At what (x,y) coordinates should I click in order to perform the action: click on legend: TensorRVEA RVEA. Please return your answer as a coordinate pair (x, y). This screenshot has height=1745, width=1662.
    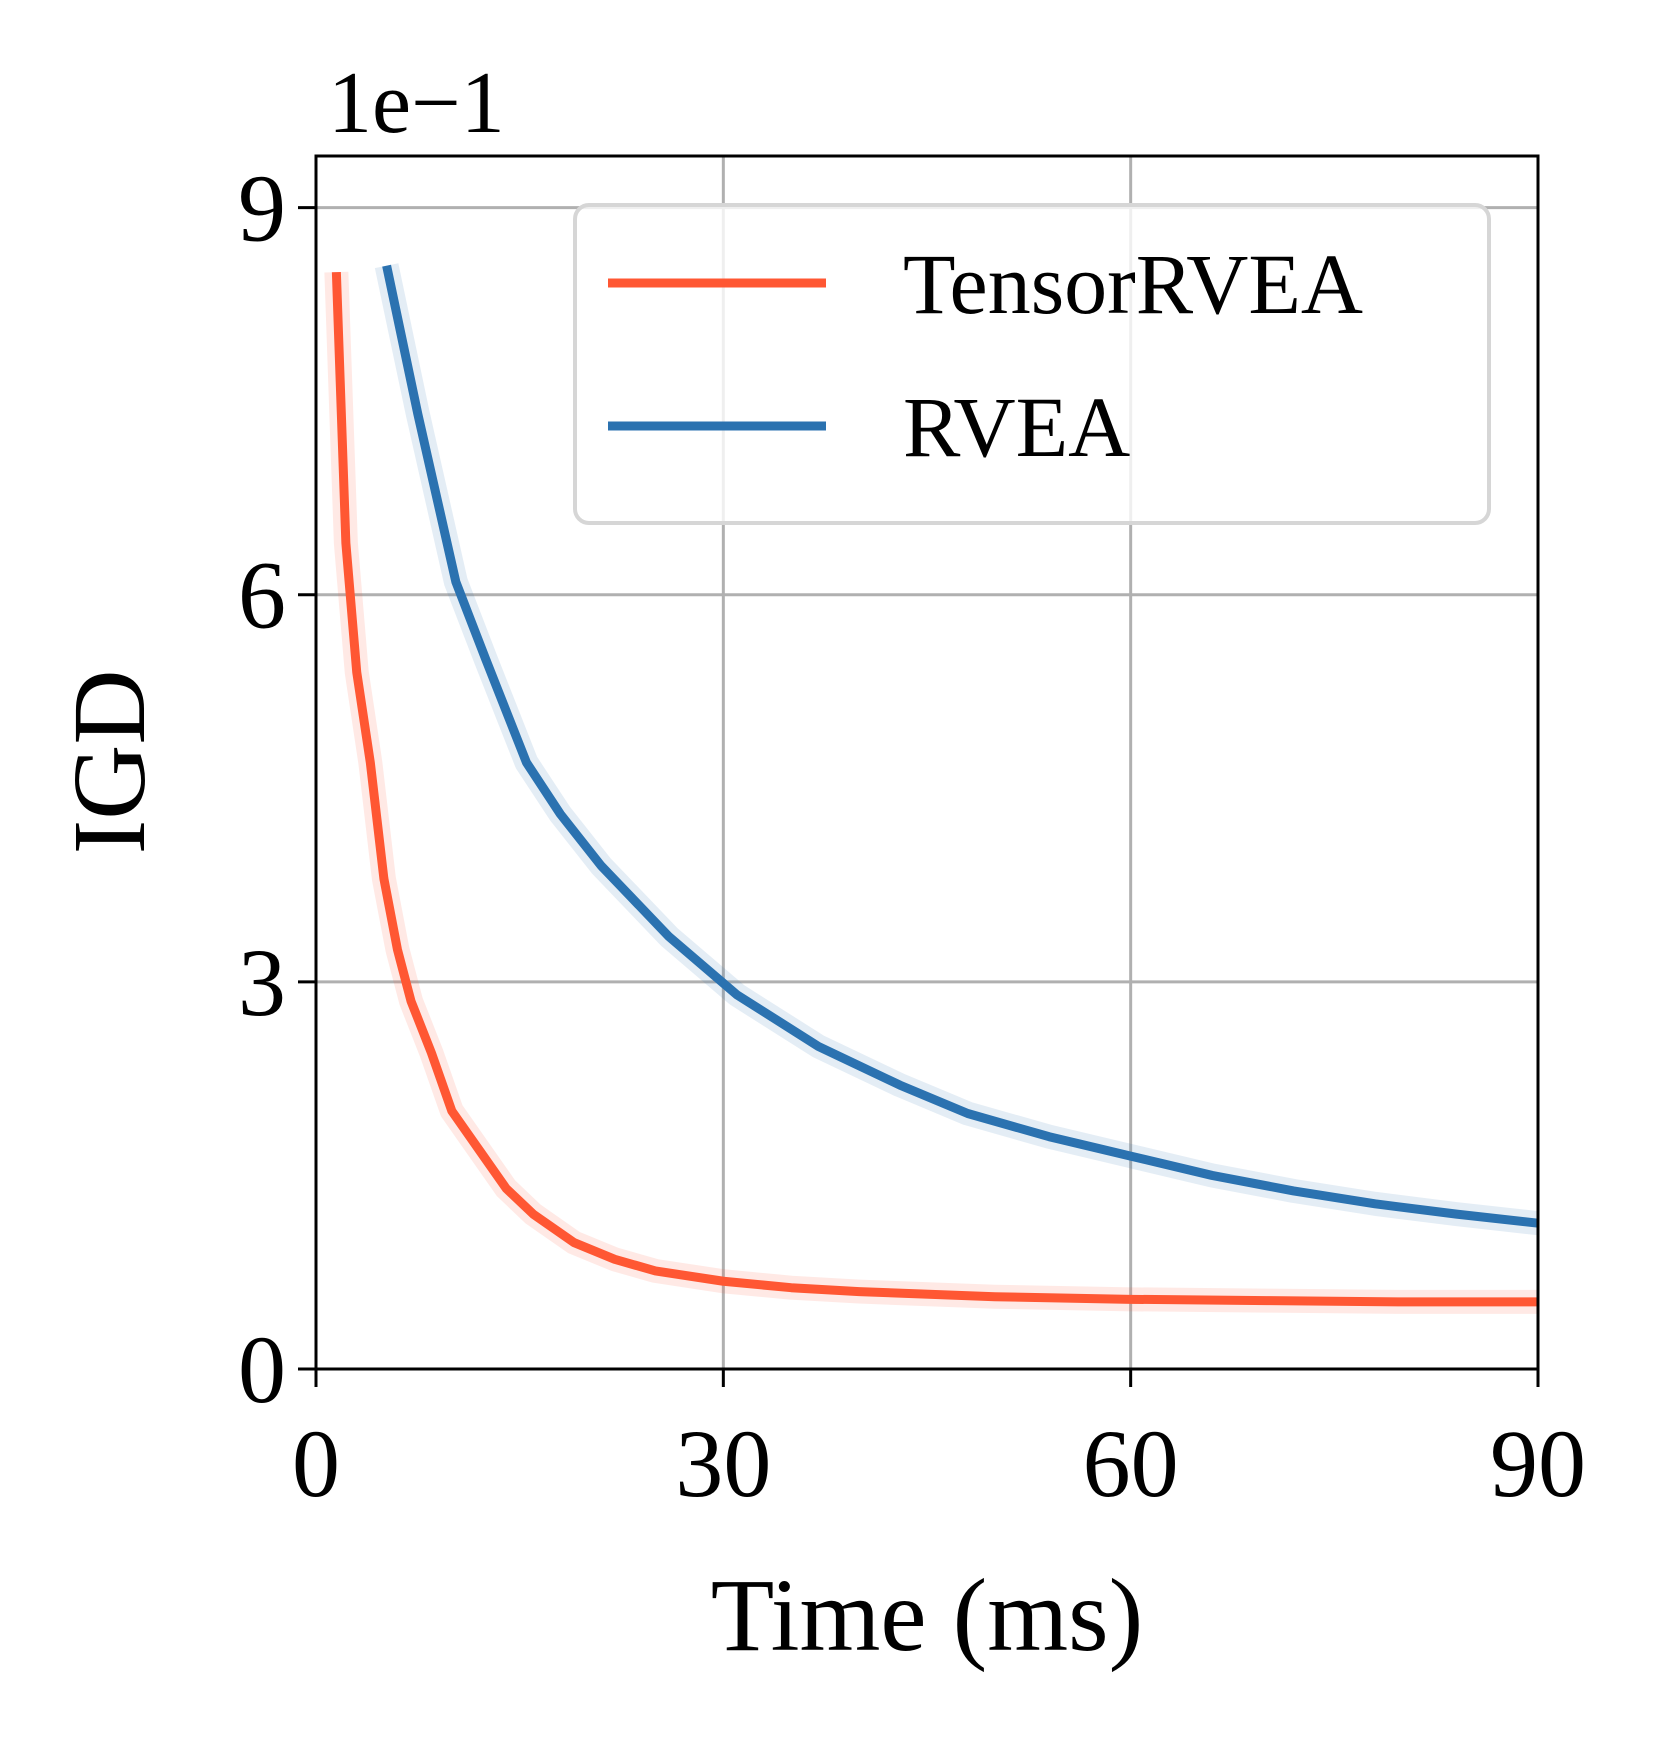
    Looking at the image, I should click on (1032, 364).